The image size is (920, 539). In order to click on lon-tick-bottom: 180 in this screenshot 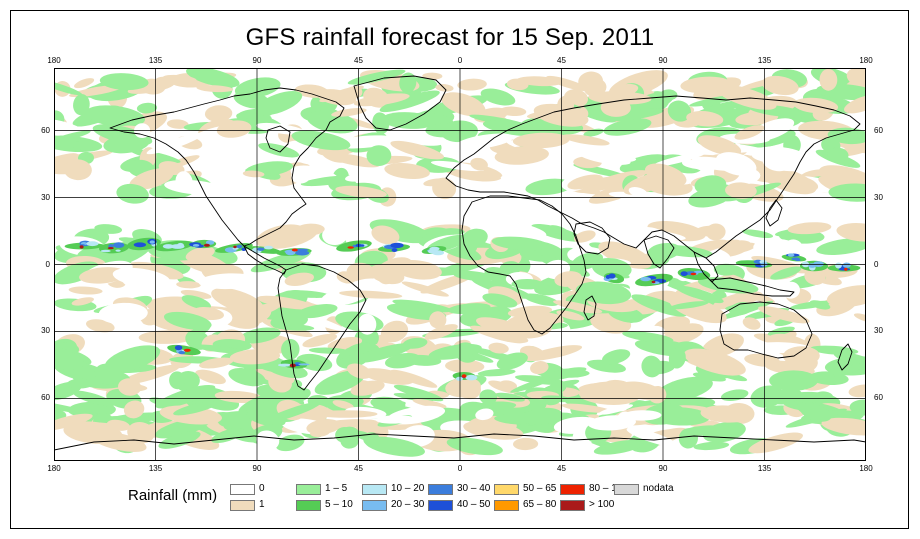, I will do `click(866, 468)`.